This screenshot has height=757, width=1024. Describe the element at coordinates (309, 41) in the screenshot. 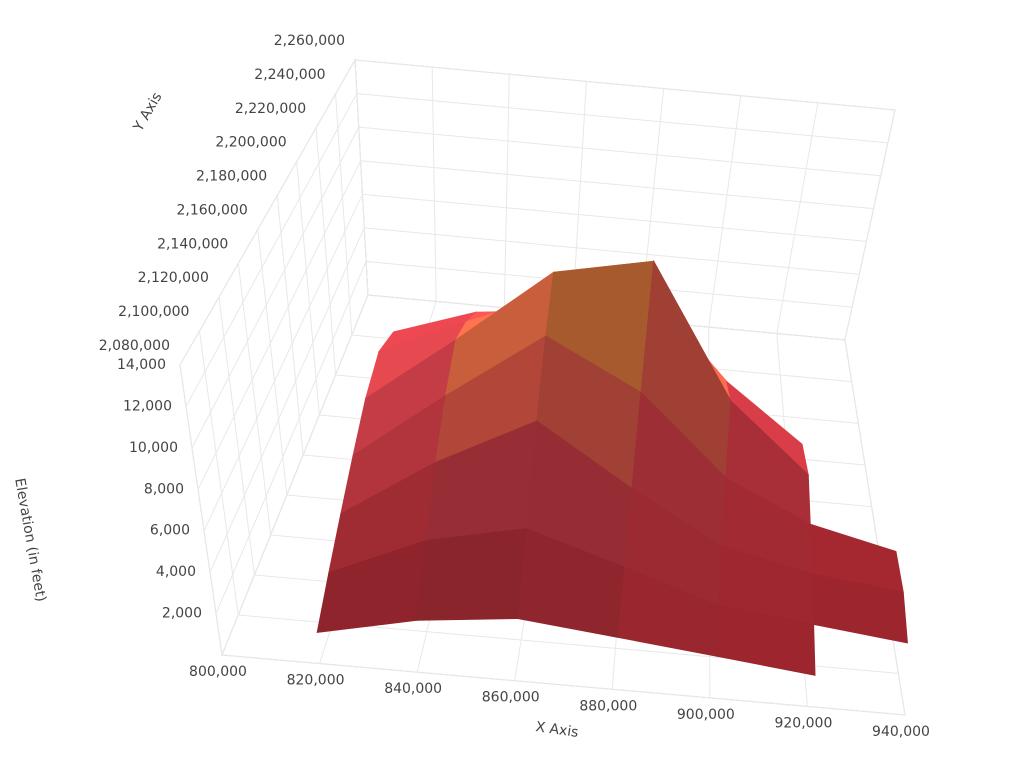

I see `y-tick-label: 2,260,000` at that location.